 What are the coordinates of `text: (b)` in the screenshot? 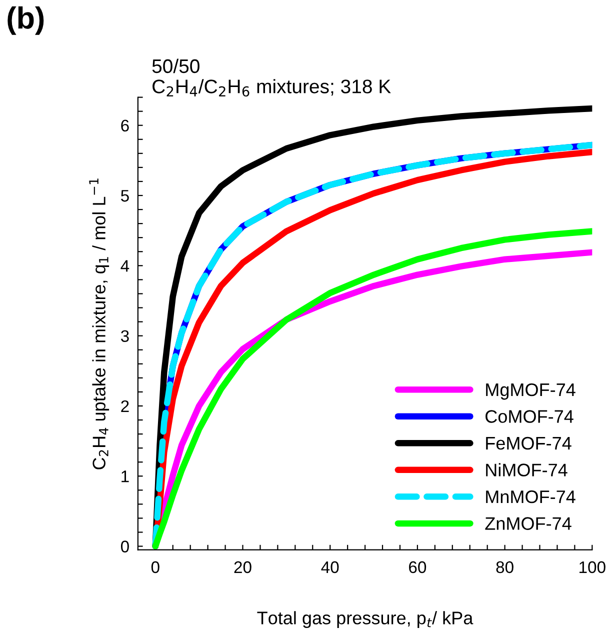 It's located at (26, 20).